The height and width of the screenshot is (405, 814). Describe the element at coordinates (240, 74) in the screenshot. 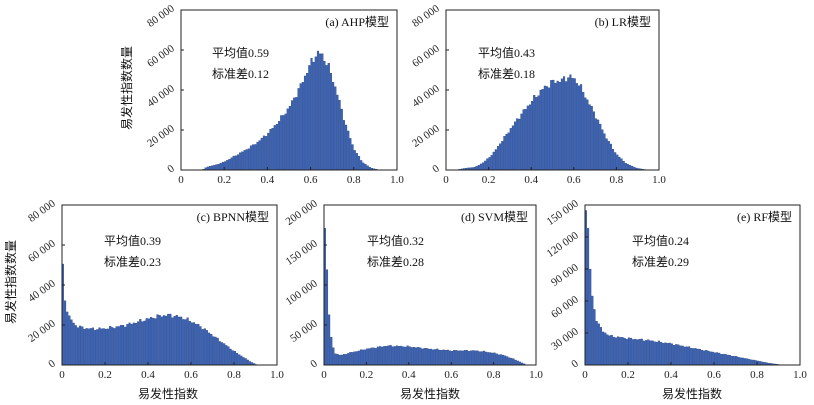

I see `std-annotation: 标准差0.12` at that location.